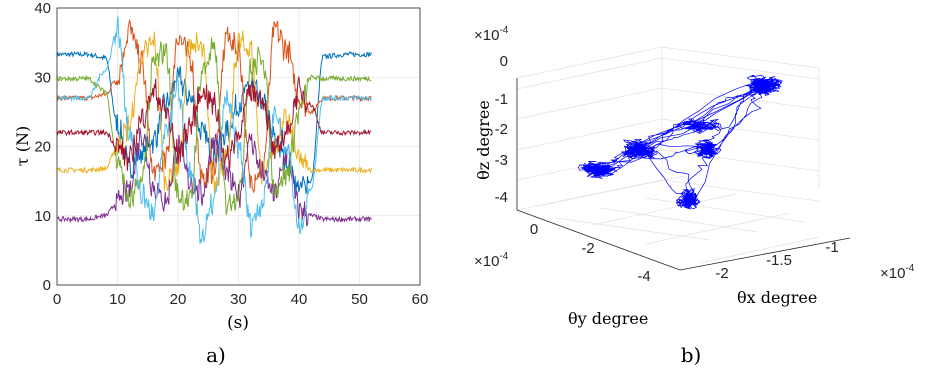 This screenshot has height=373, width=926. I want to click on x-tick-label: 50, so click(359, 299).